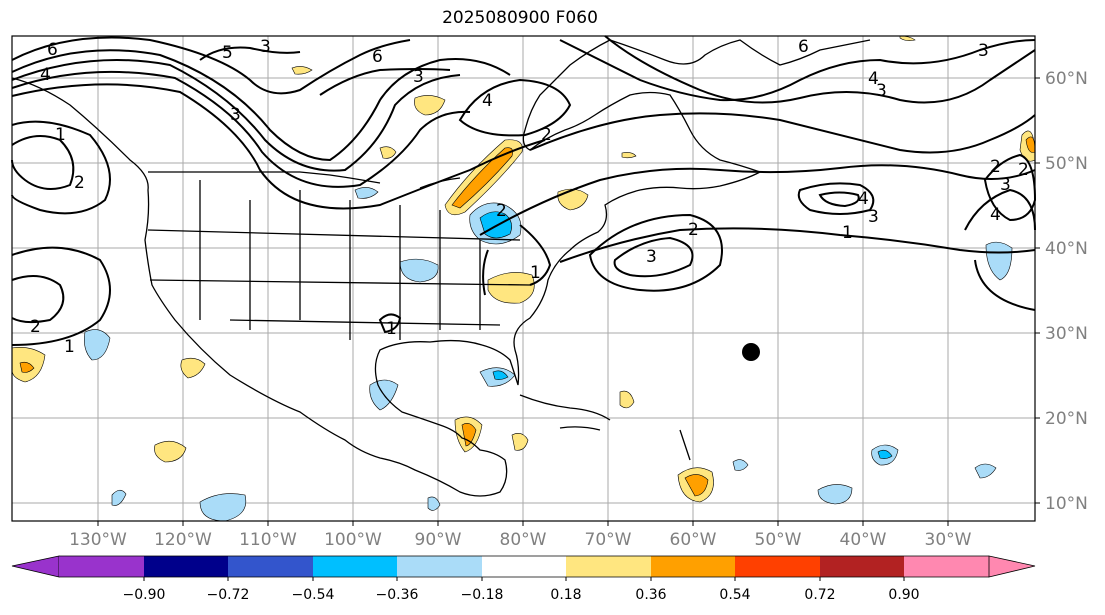 This screenshot has height=615, width=1105. I want to click on colorbar-tick-label: −0.90, so click(144, 595).